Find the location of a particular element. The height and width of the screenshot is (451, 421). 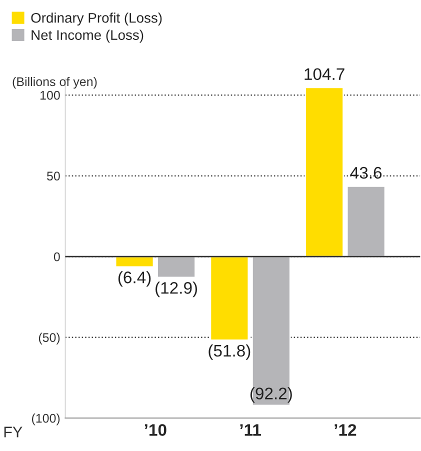

y-tick-label: 100 is located at coordinates (50, 95).